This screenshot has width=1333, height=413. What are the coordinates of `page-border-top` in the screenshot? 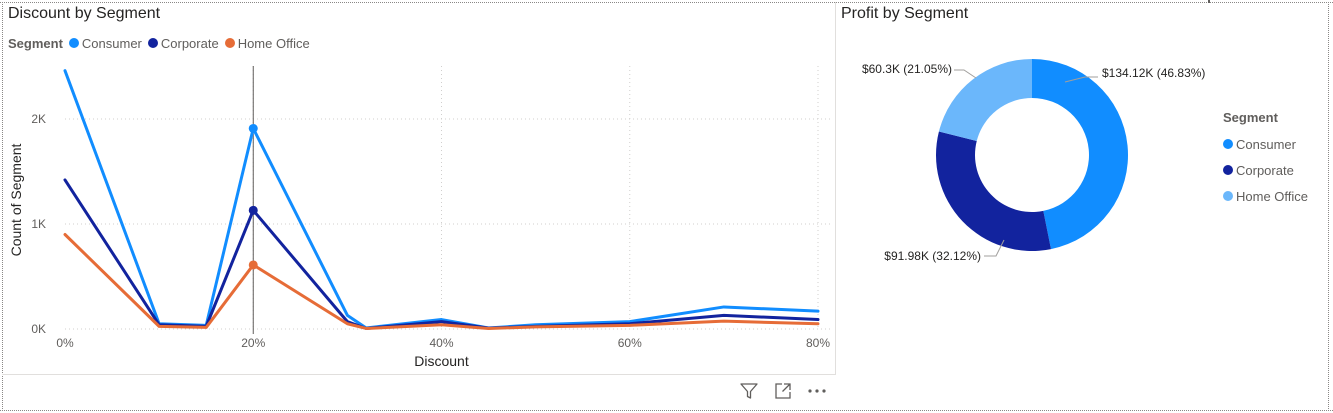 It's located at (666, 2).